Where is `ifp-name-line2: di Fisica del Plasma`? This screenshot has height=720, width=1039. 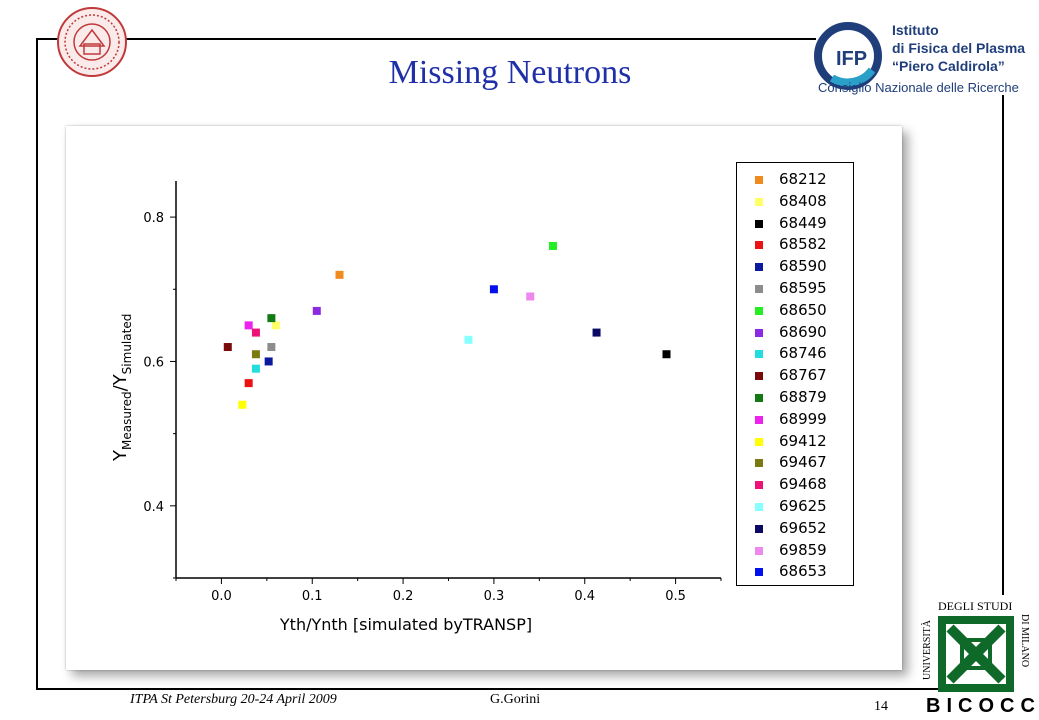
ifp-name-line2: di Fisica del Plasma is located at coordinates (959, 48).